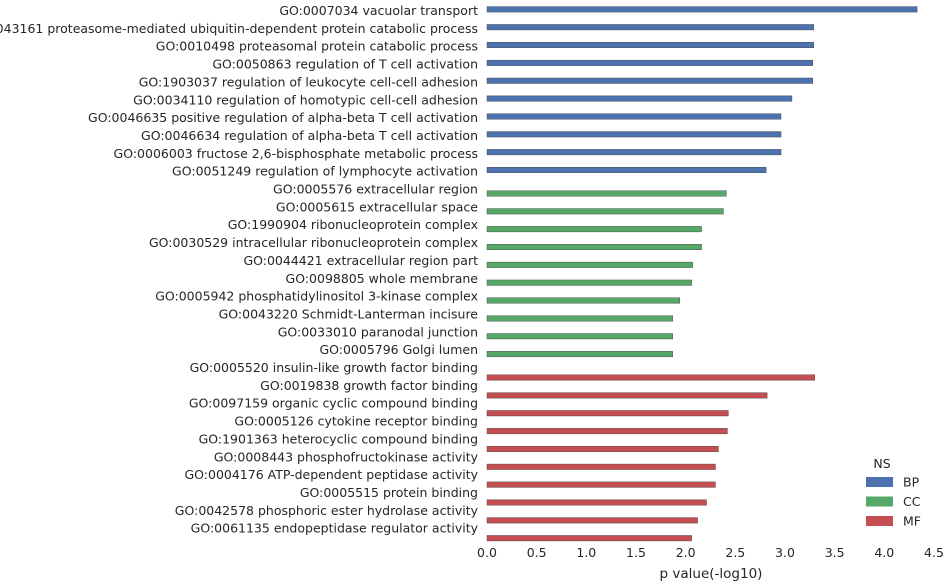  Describe the element at coordinates (911, 482) in the screenshot. I see `legend-label-bp: BP` at that location.